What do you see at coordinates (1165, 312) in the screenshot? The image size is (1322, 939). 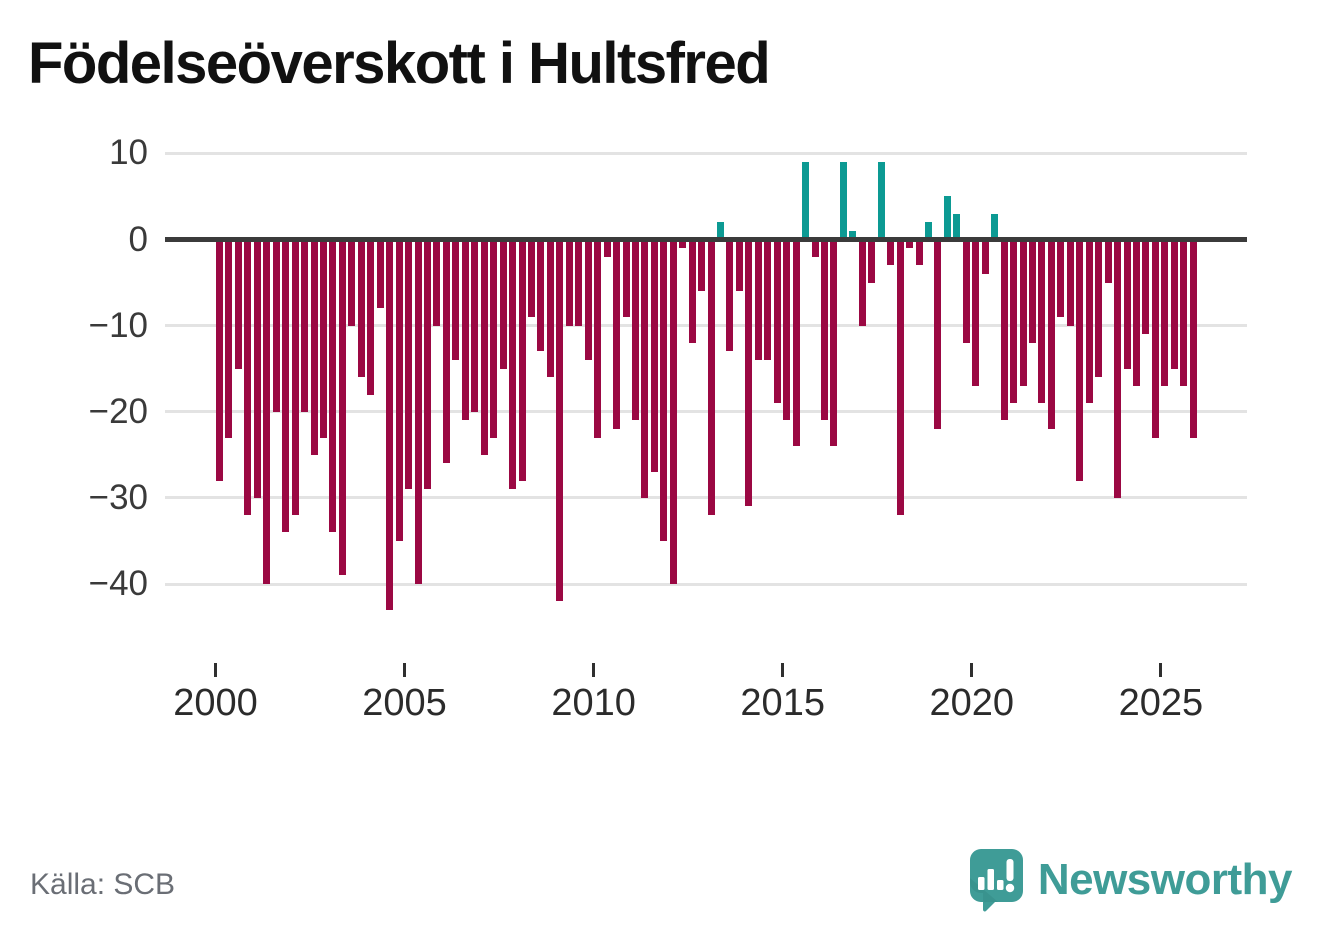 I see `bar-2025Q1` at bounding box center [1165, 312].